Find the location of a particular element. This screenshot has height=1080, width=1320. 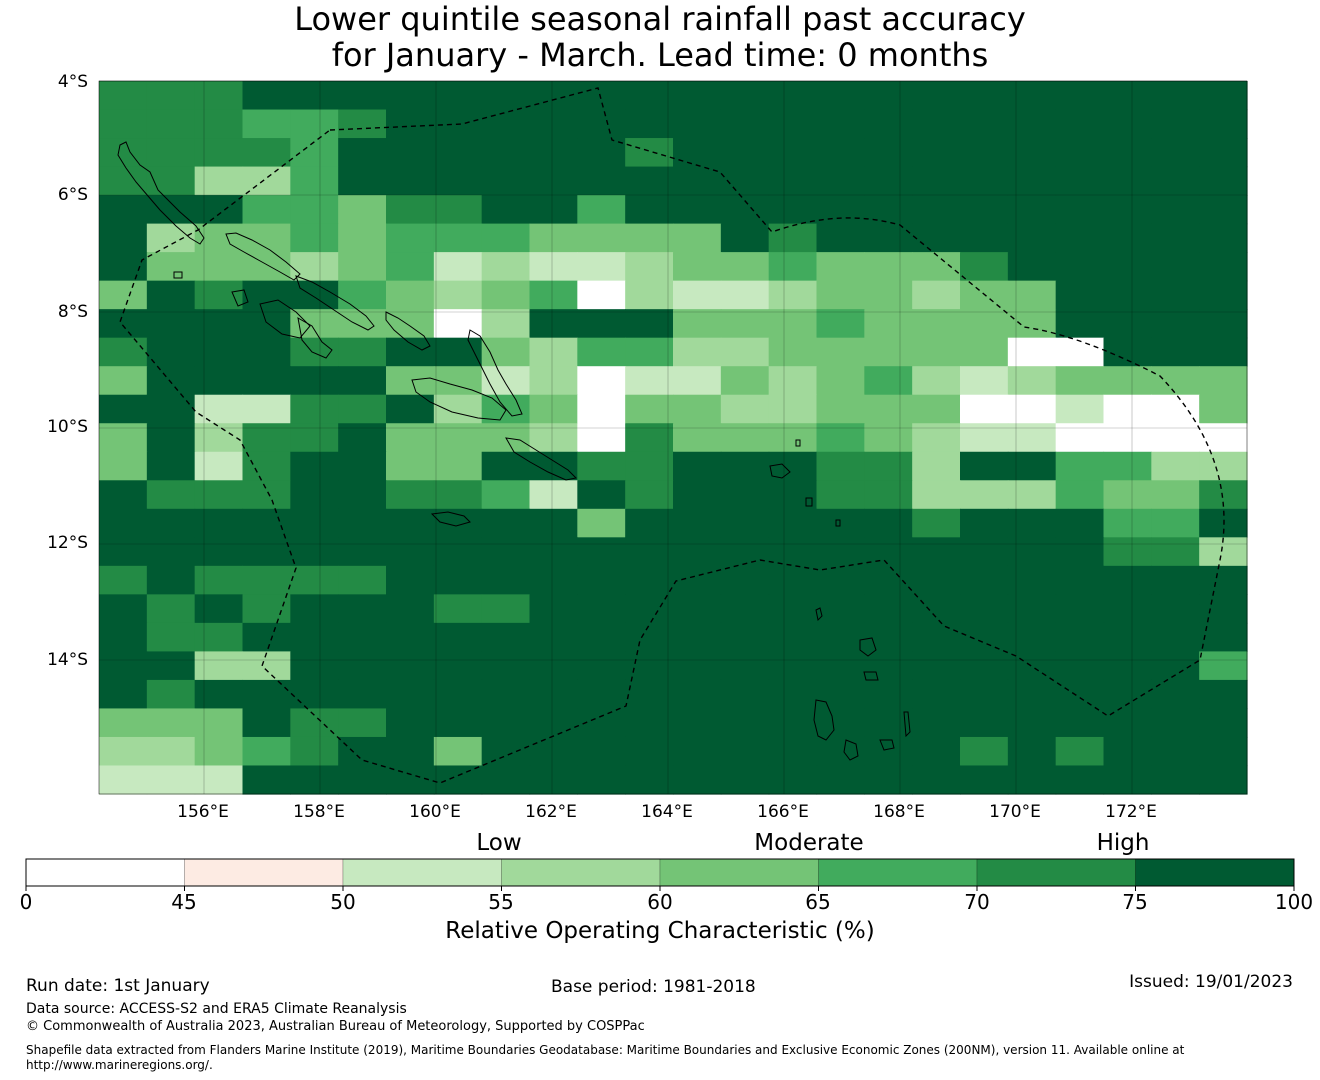

colorbar-tick-45: 45 is located at coordinates (184, 902).